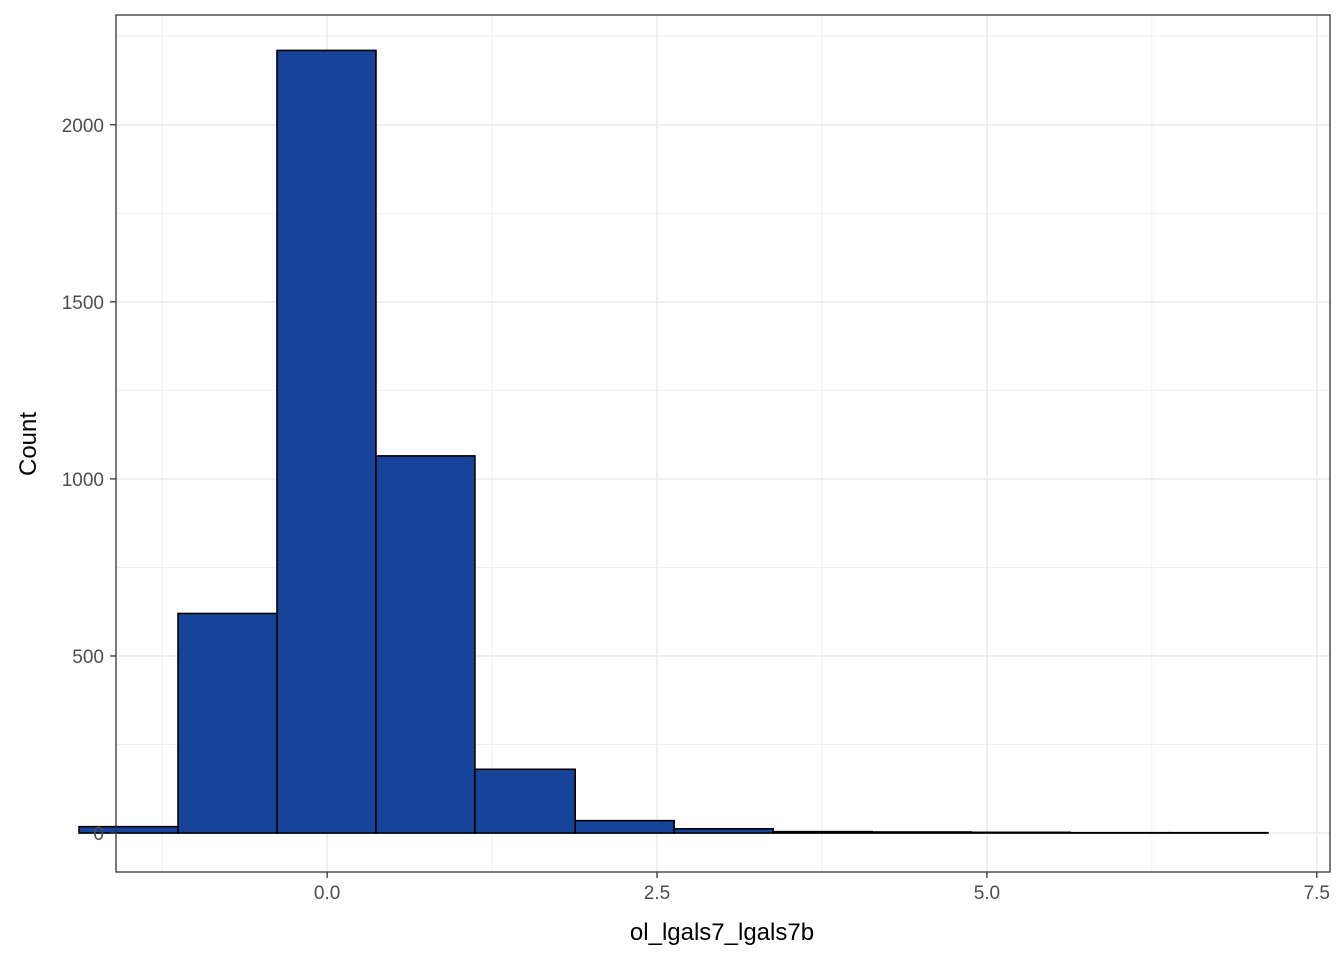 This screenshot has height=960, width=1344. Describe the element at coordinates (657, 893) in the screenshot. I see `x-tick-label: 2.5` at that location.